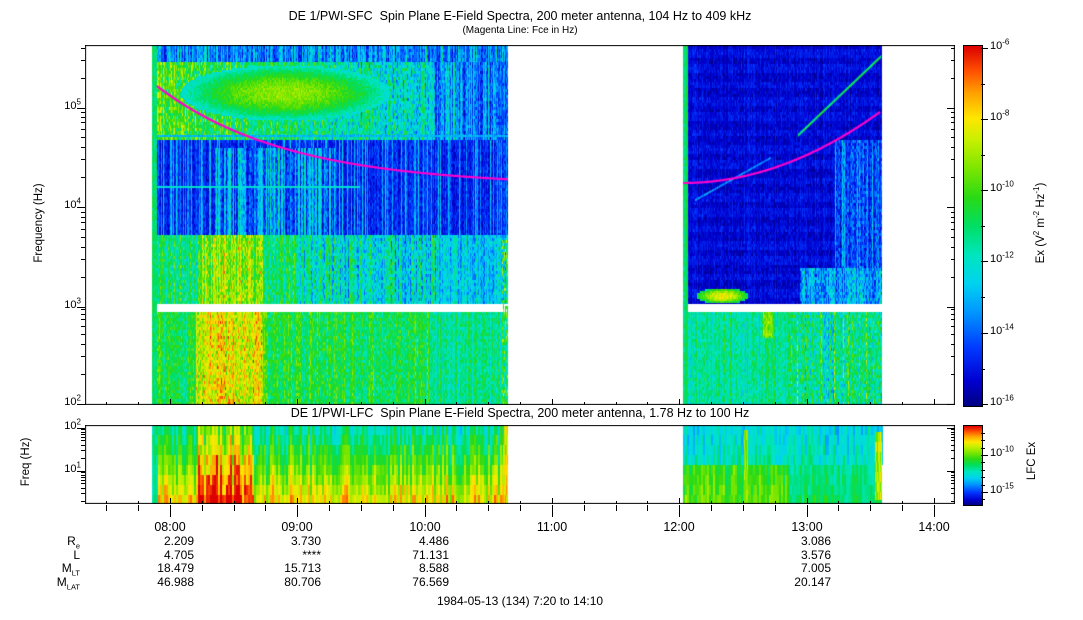 Image resolution: width=1083 pixels, height=620 pixels. I want to click on lfc-bottom-hour-tick, so click(170, 501).